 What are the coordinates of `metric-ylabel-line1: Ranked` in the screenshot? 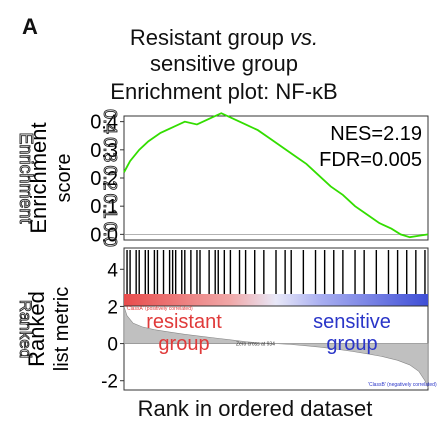 It's located at (36, 329).